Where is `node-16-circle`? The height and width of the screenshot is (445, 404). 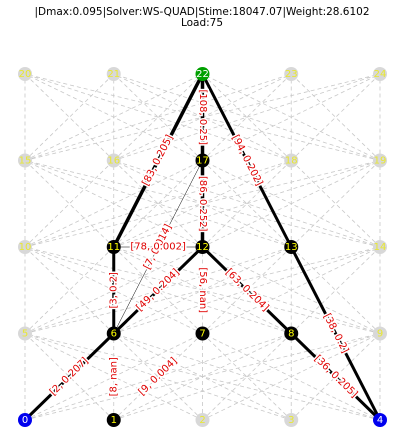 node-16-circle is located at coordinates (113, 160).